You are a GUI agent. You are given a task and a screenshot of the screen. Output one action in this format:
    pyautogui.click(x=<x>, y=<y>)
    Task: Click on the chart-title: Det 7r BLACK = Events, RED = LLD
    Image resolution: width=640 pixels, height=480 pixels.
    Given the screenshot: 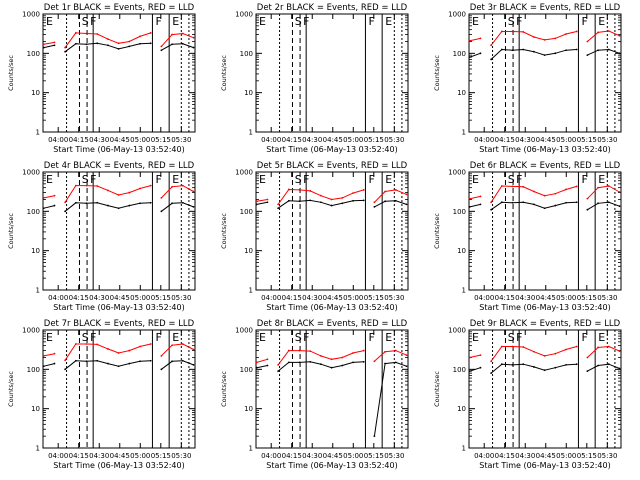 What is the action you would take?
    pyautogui.click(x=119, y=324)
    